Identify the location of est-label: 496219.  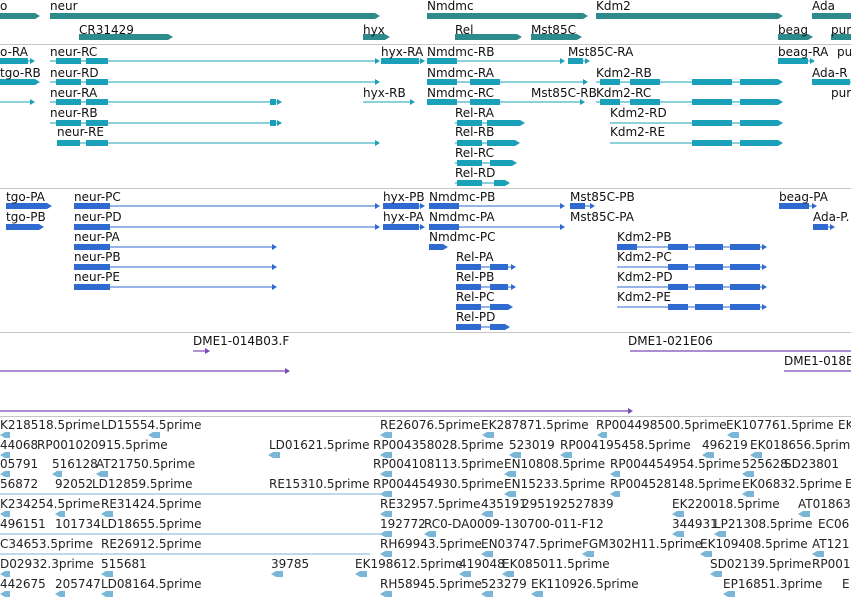
(725, 445).